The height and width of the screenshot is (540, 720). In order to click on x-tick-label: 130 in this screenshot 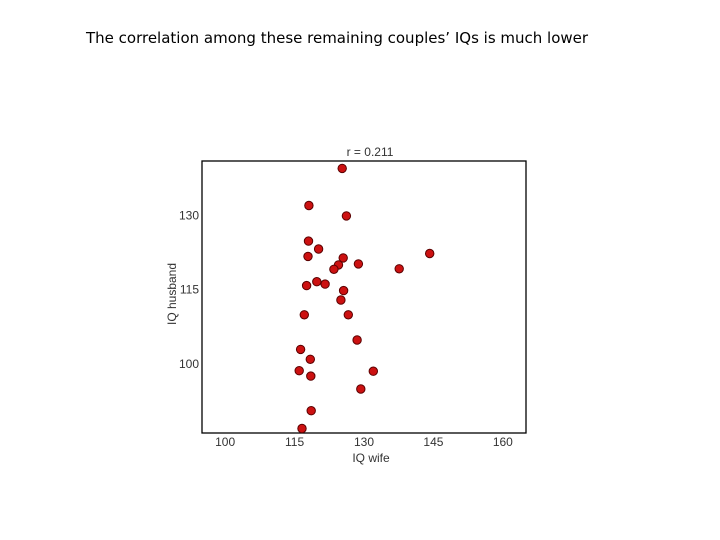, I will do `click(364, 442)`.